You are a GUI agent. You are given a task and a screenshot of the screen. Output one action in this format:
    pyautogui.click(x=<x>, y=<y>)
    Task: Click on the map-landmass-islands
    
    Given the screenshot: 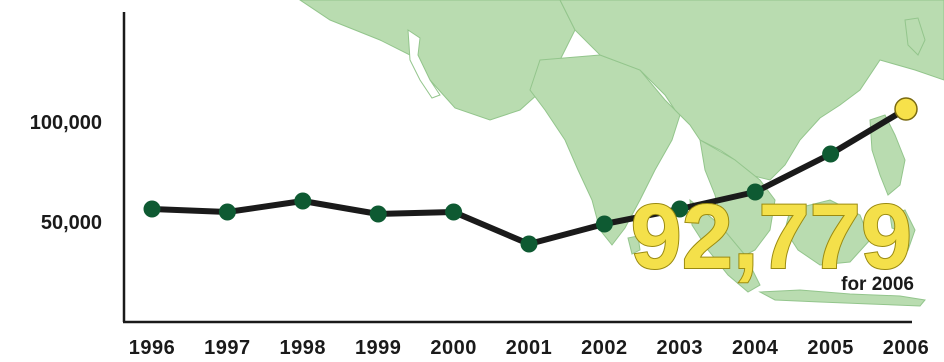 What is the action you would take?
    pyautogui.click(x=915, y=36)
    